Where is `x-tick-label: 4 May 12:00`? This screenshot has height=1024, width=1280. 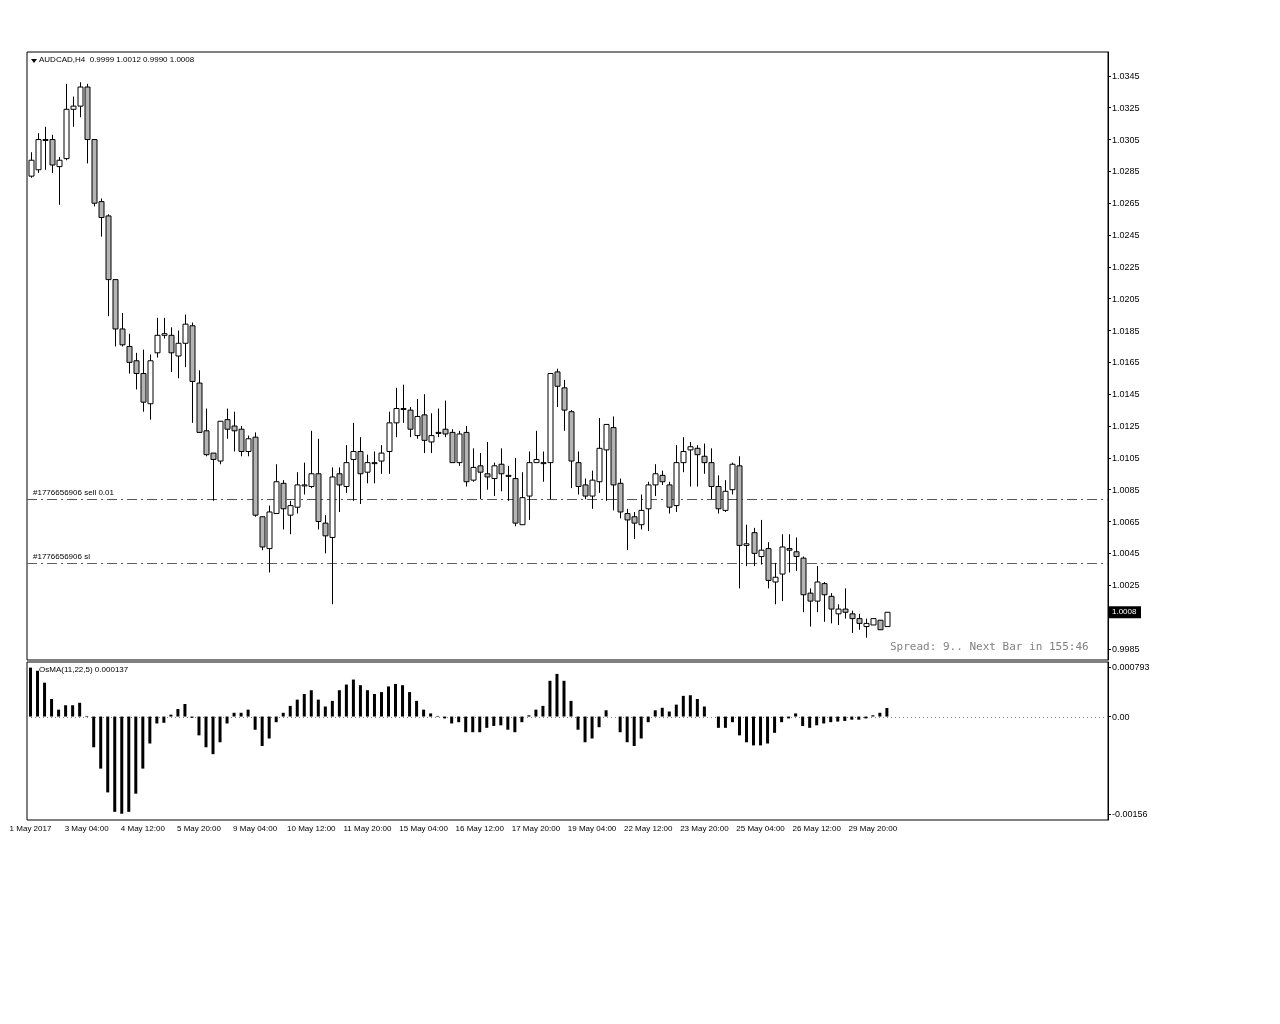 x-tick-label: 4 May 12:00 is located at coordinates (143, 828).